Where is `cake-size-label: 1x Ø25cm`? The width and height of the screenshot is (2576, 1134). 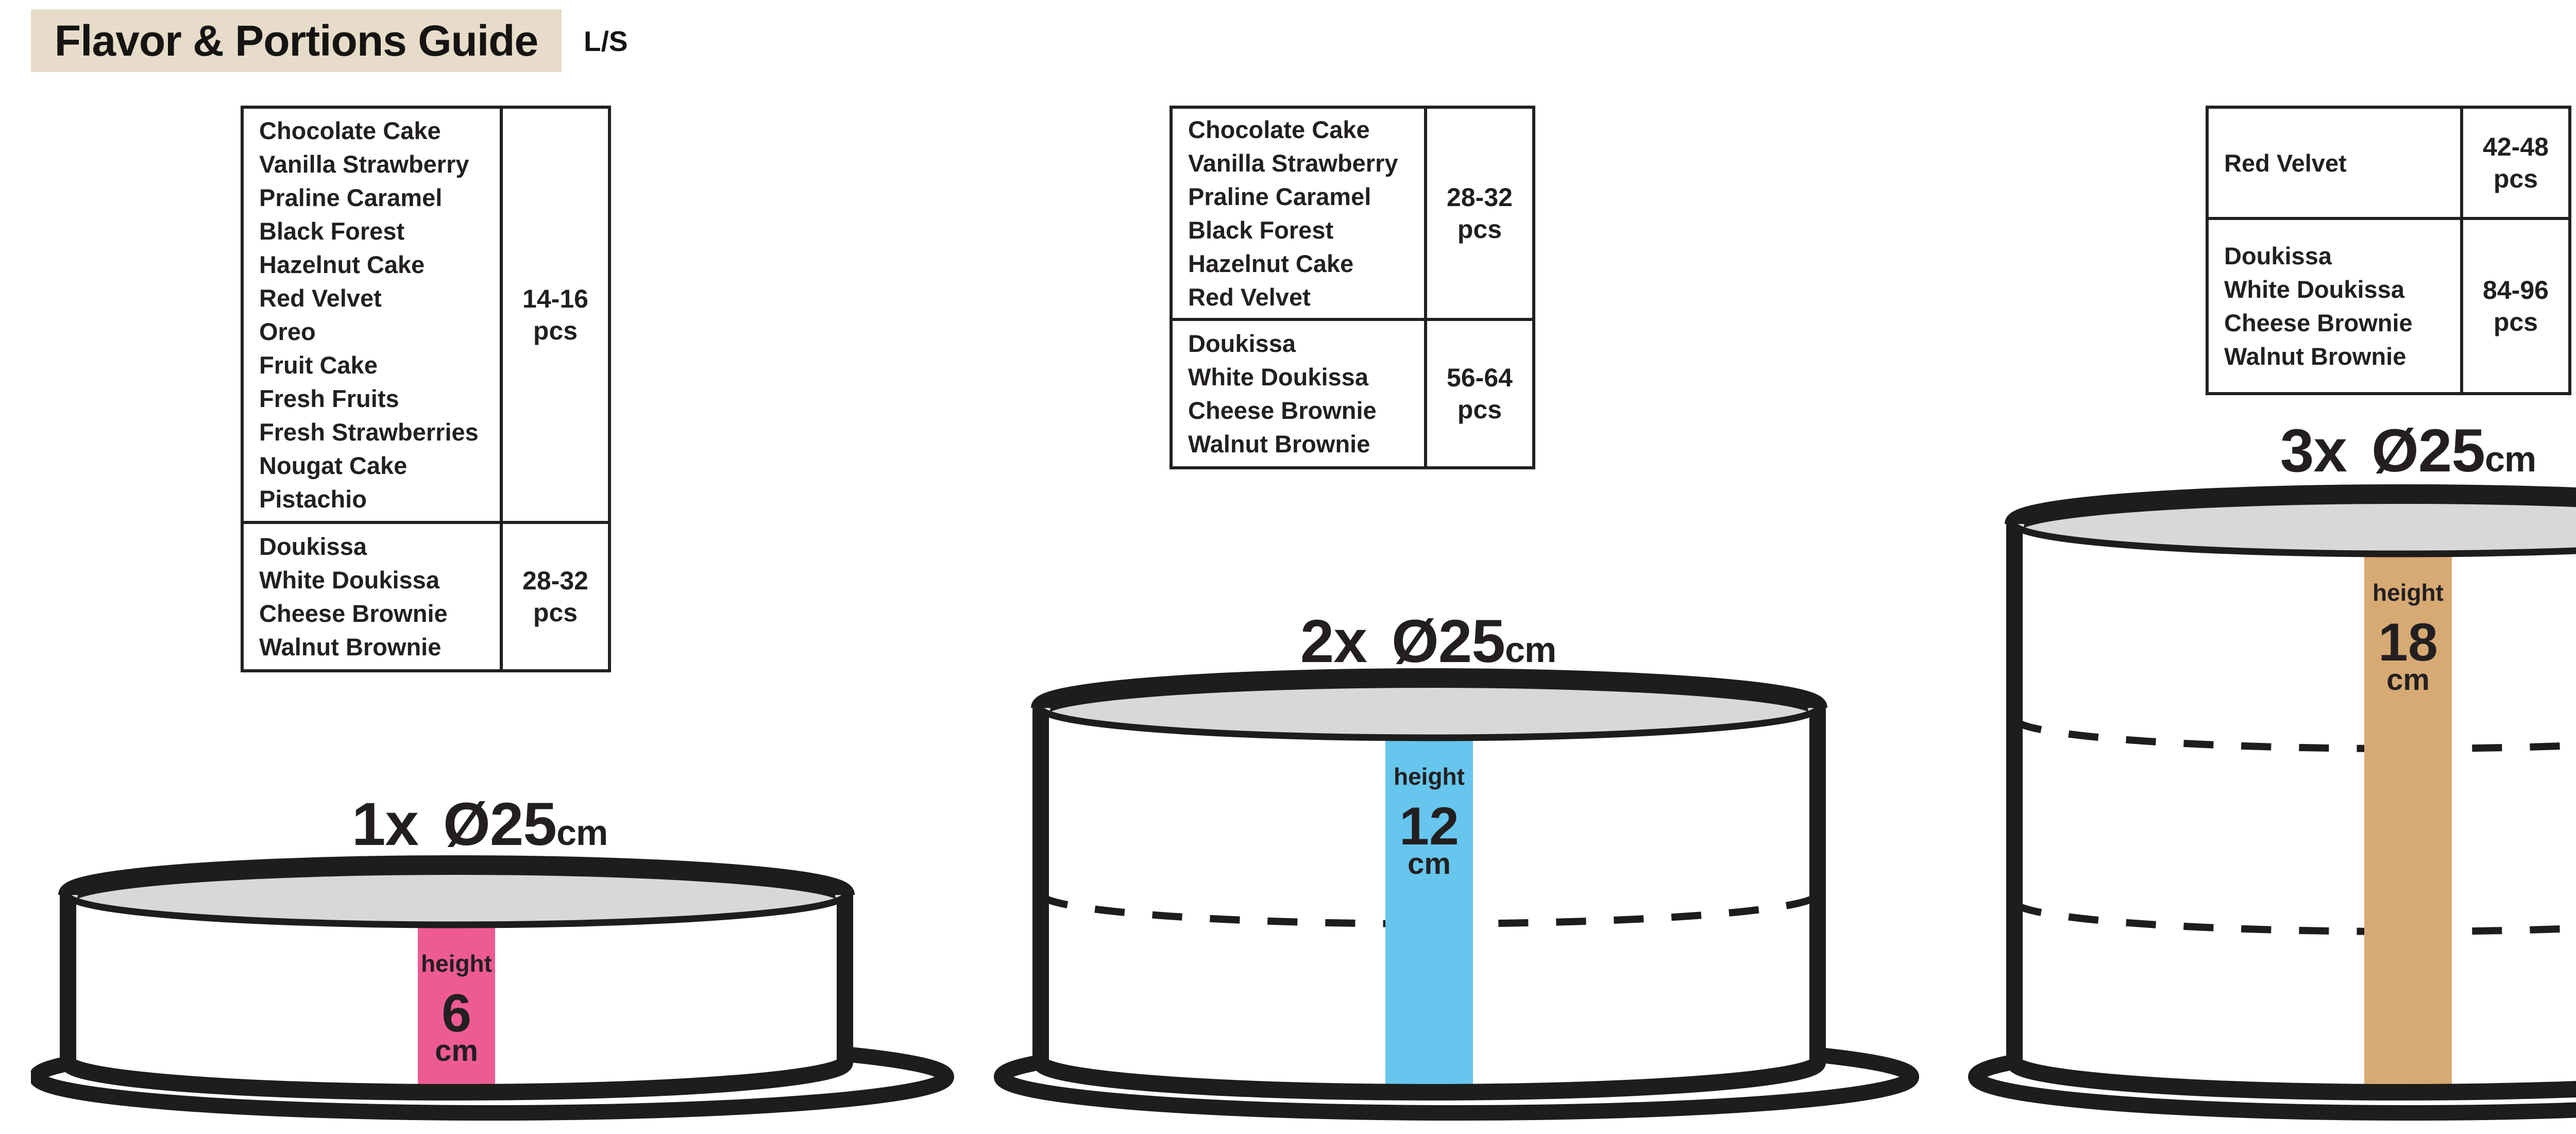 cake-size-label: 1x Ø25cm is located at coordinates (479, 824).